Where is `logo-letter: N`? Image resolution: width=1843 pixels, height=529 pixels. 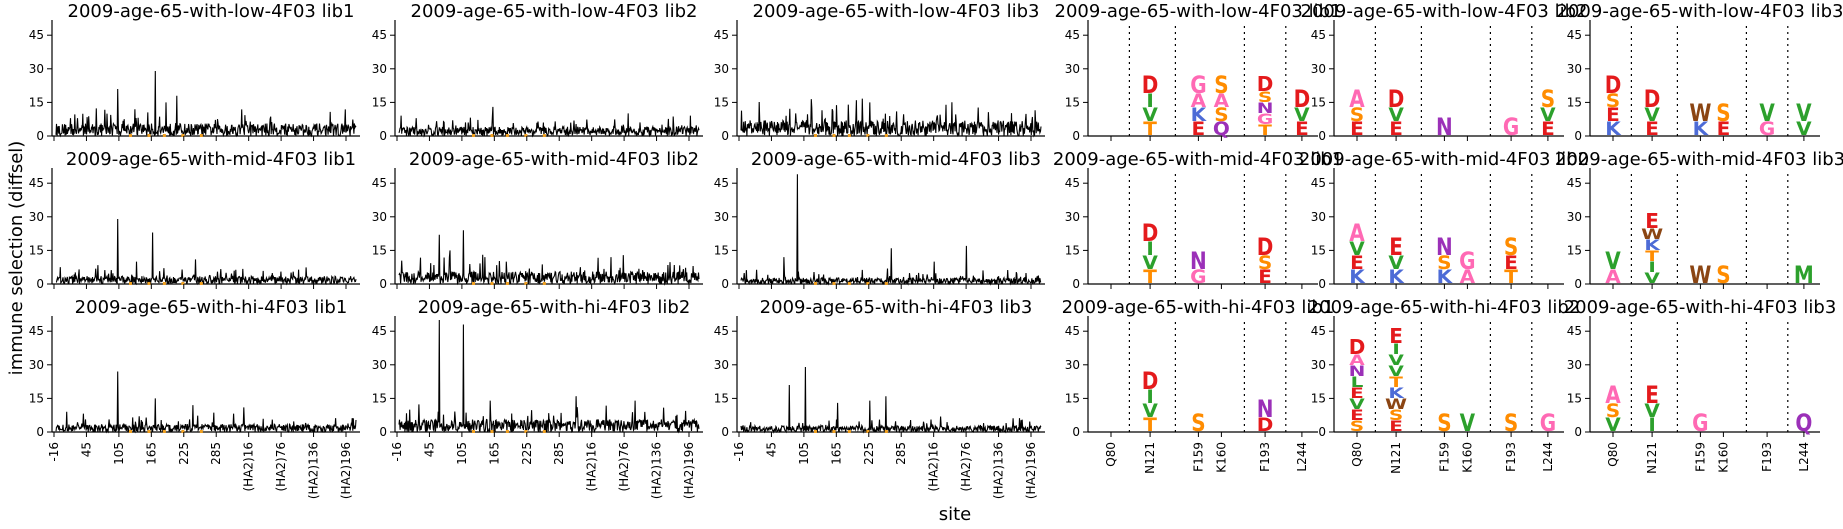 logo-letter: N is located at coordinates (1265, 409).